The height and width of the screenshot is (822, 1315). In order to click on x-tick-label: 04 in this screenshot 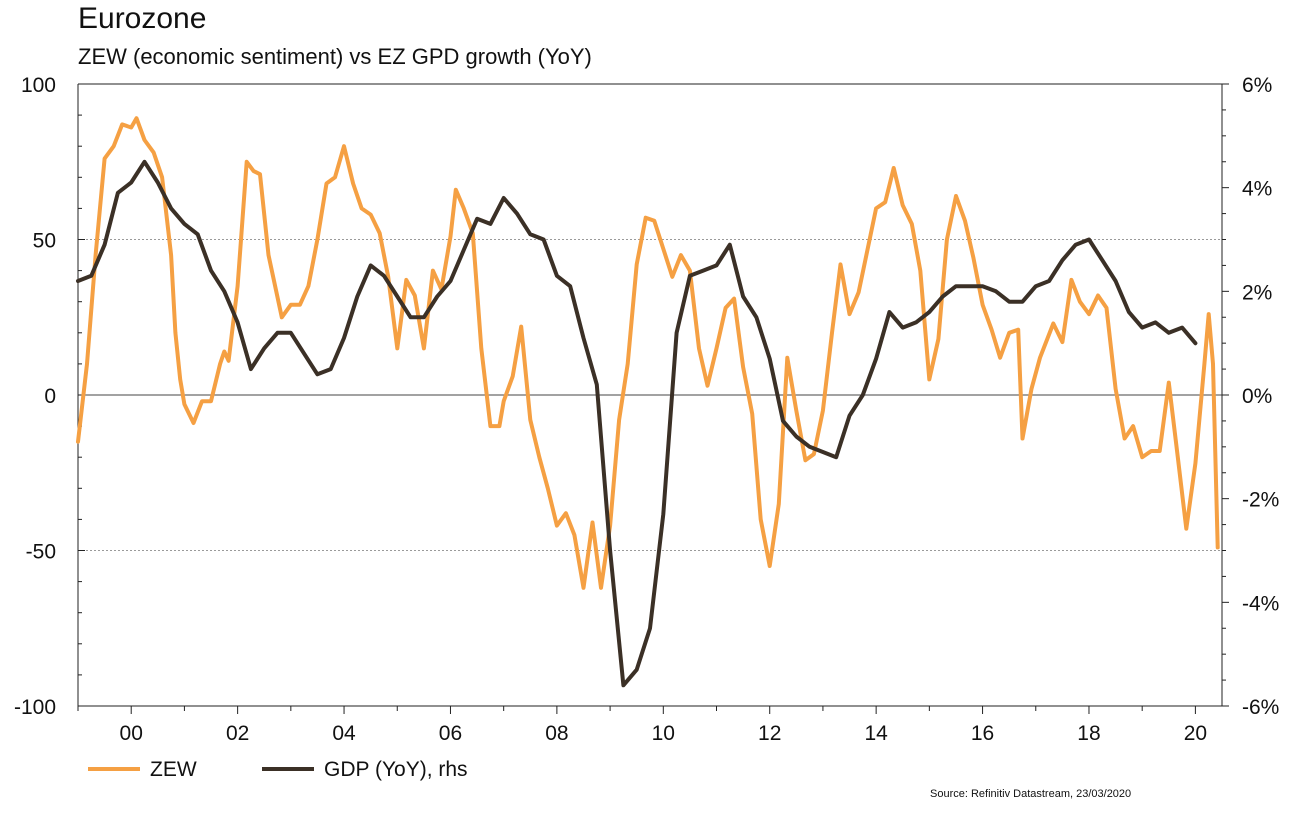, I will do `click(344, 733)`.